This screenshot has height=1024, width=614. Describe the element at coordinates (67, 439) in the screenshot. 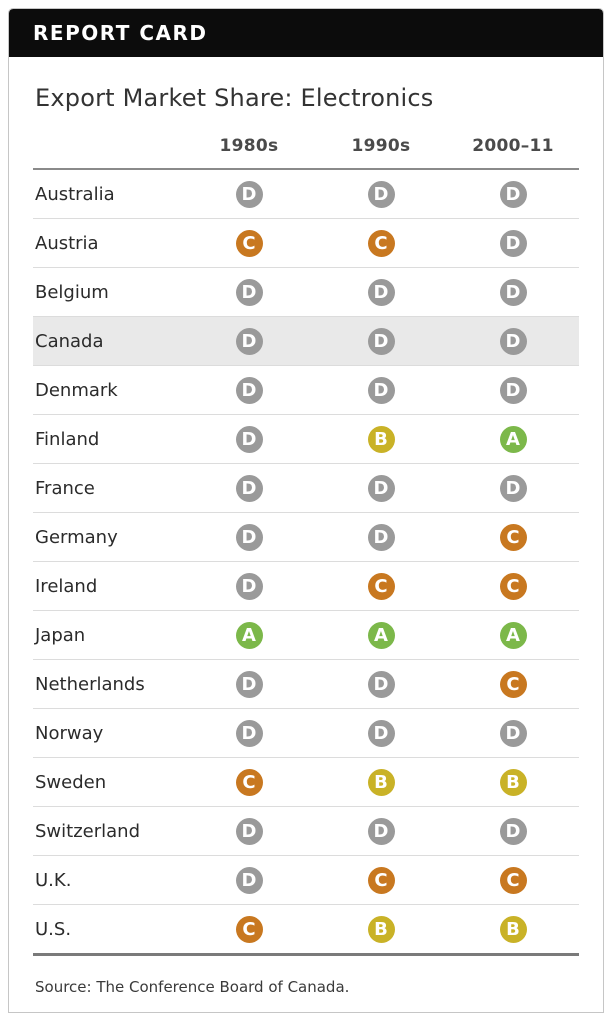

I see `country-label: Finland` at that location.